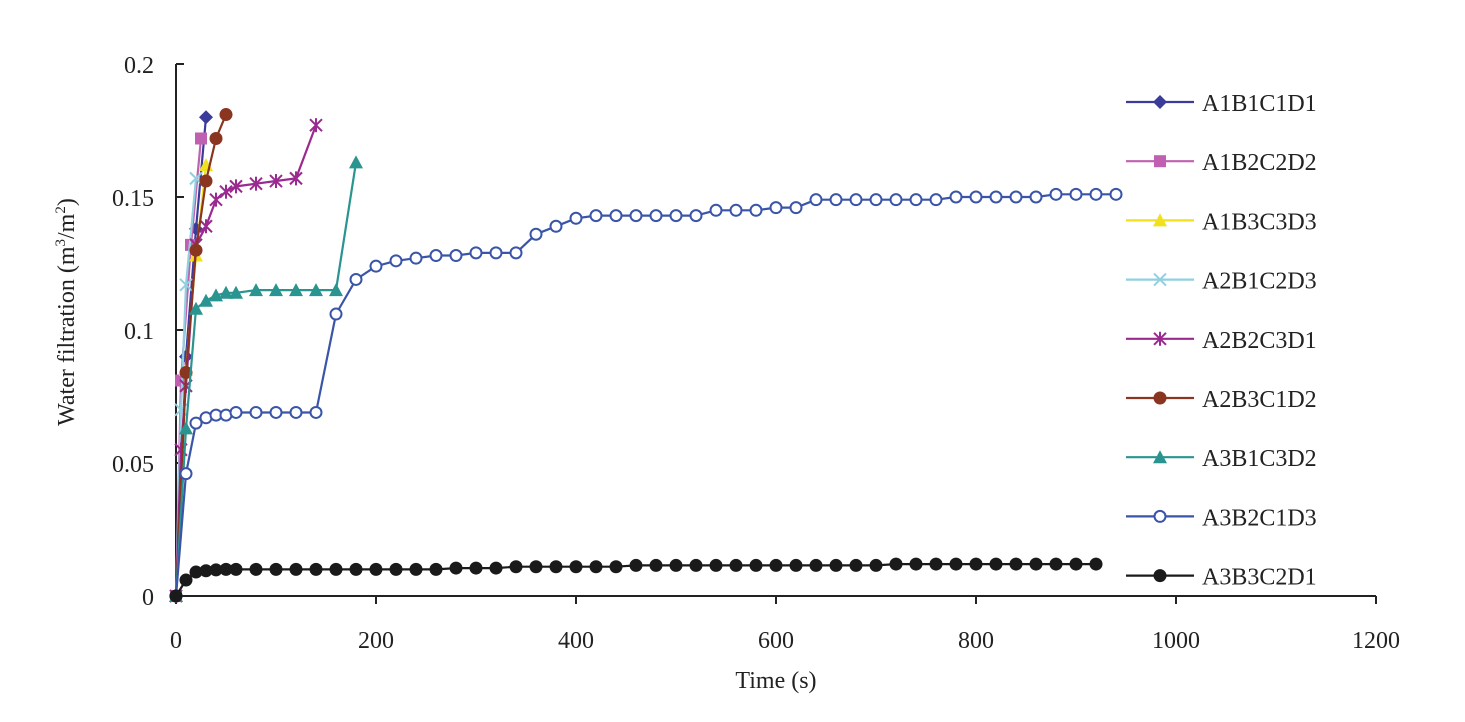 This screenshot has width=1465, height=722. I want to click on legend-item-A3B1C3D2: A3B1C3D2, so click(1221, 459).